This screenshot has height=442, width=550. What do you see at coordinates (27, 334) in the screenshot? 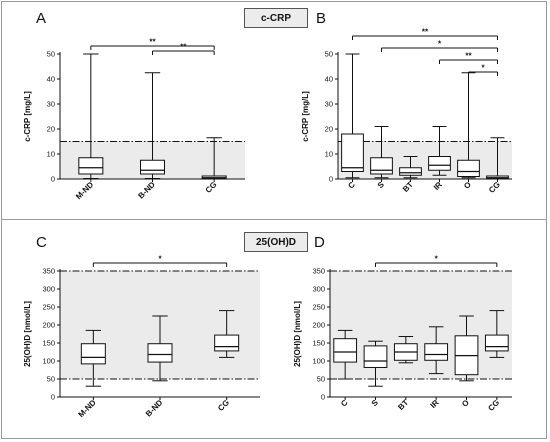
I see `panel-c-y-axis-title: 25(OH)D [nmol/L]` at bounding box center [27, 334].